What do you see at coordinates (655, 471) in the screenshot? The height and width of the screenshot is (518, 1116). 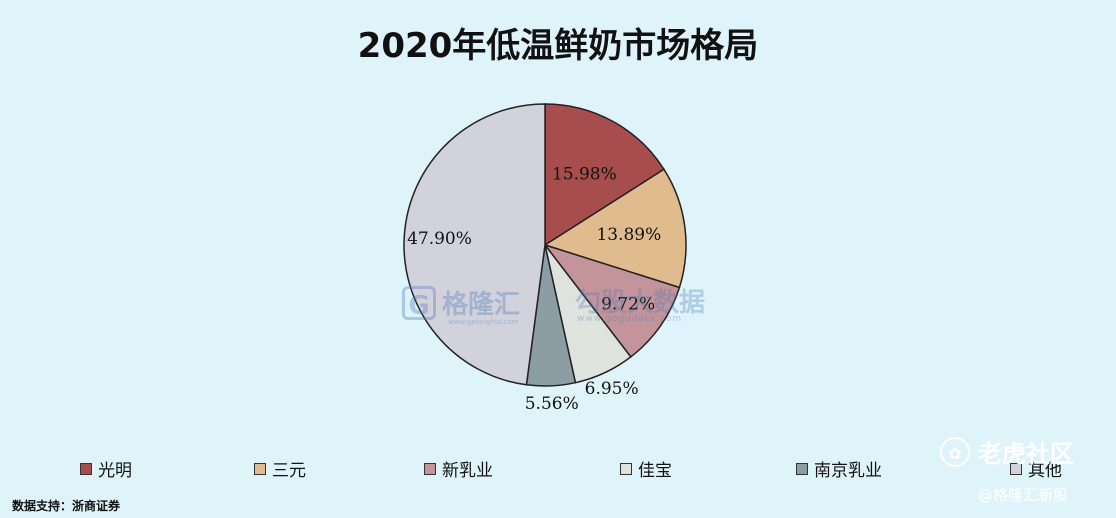 I see `legend-label: 佳宝` at bounding box center [655, 471].